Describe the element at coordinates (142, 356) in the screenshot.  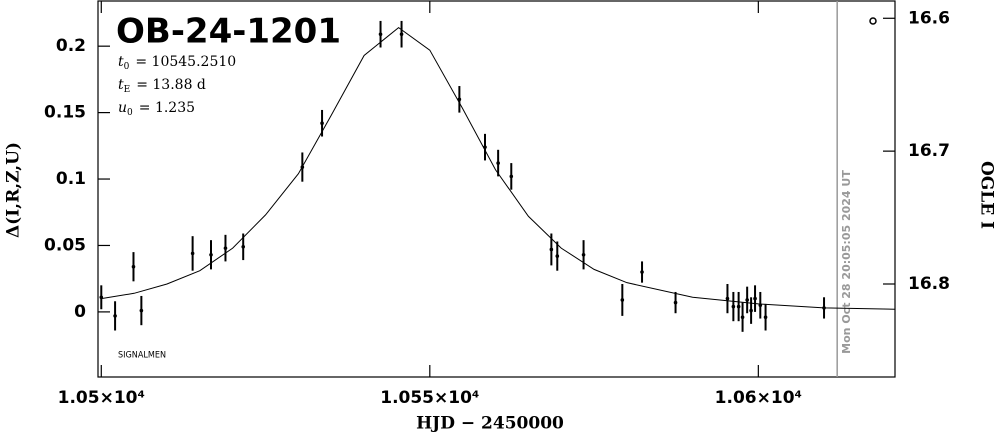
I see `credit: SIGNALMEN` at that location.